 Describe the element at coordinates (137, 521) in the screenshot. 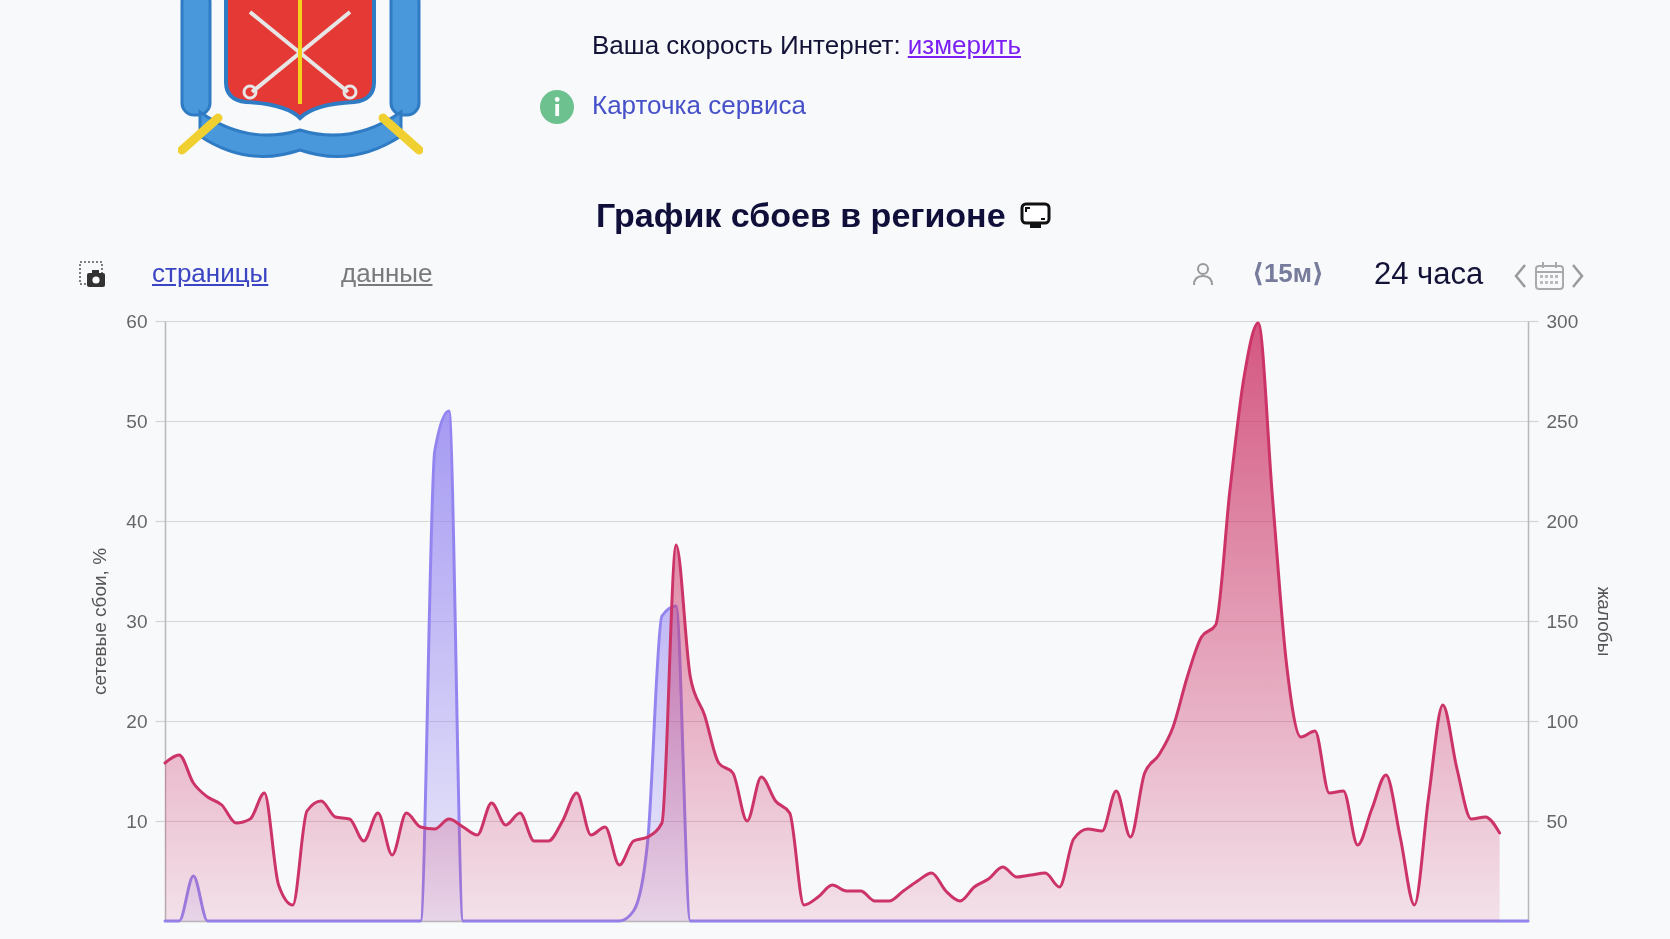

I see `y-tick-label: 40` at that location.